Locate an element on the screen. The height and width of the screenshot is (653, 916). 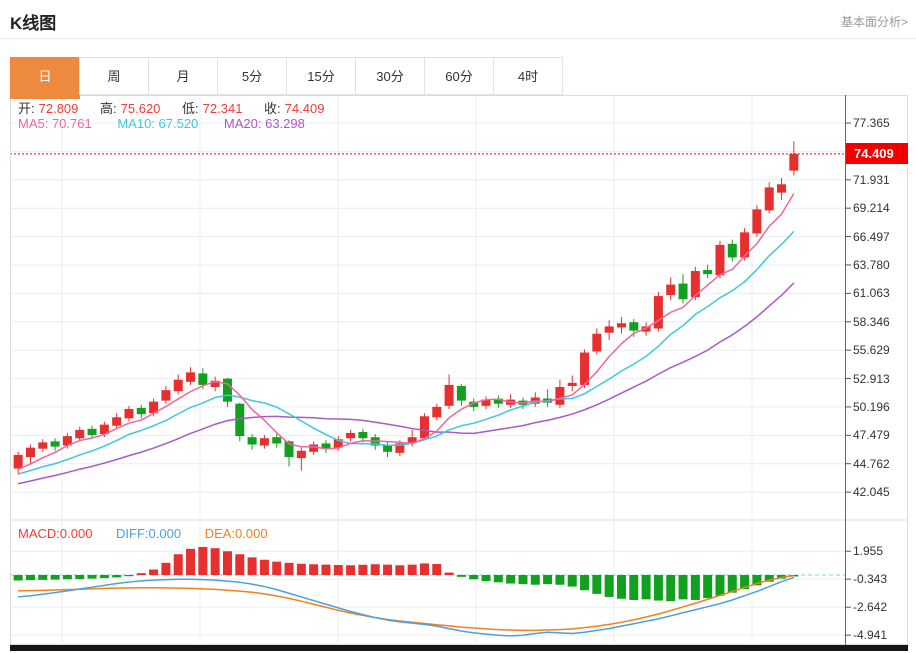
low-value: 72.341 is located at coordinates (222, 108).